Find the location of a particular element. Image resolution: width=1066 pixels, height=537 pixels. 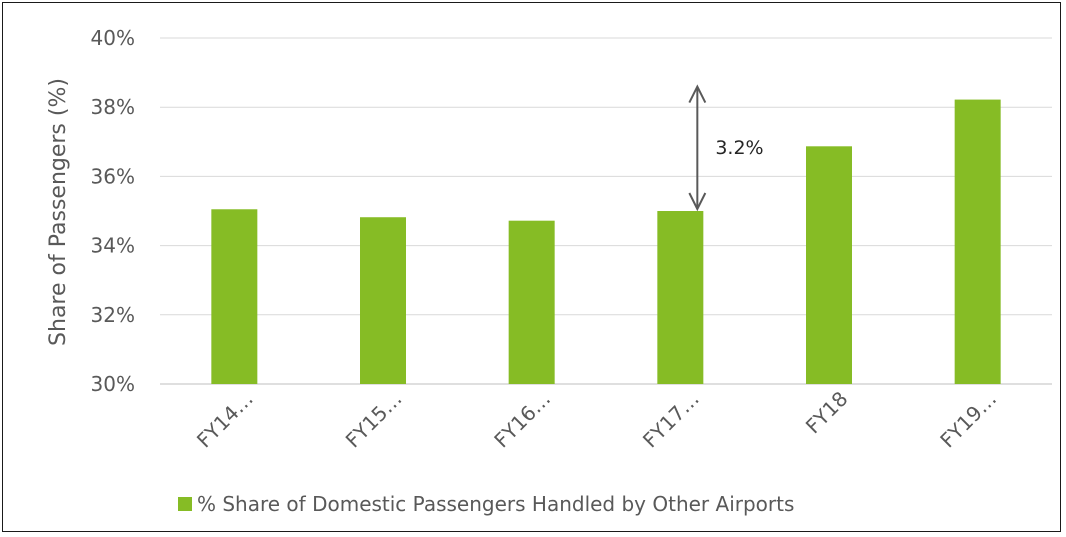

annotation-arrowhead-up is located at coordinates (697, 94).